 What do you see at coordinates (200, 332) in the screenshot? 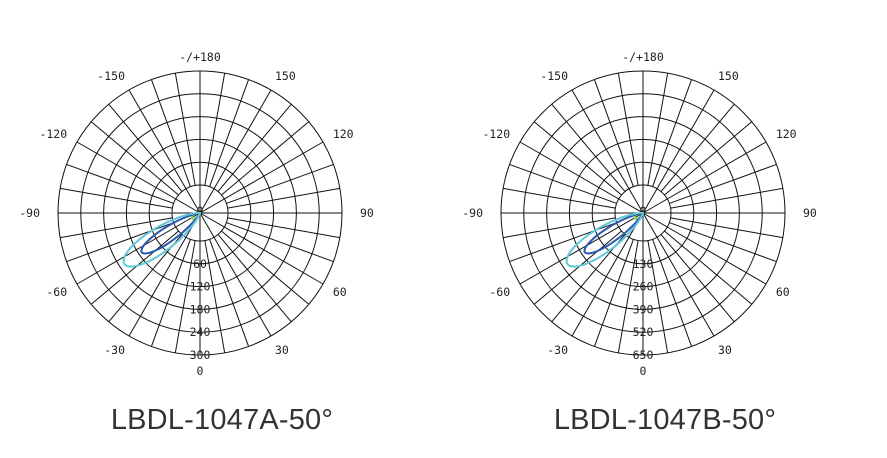
I see `polar-radial-label: 240` at bounding box center [200, 332].